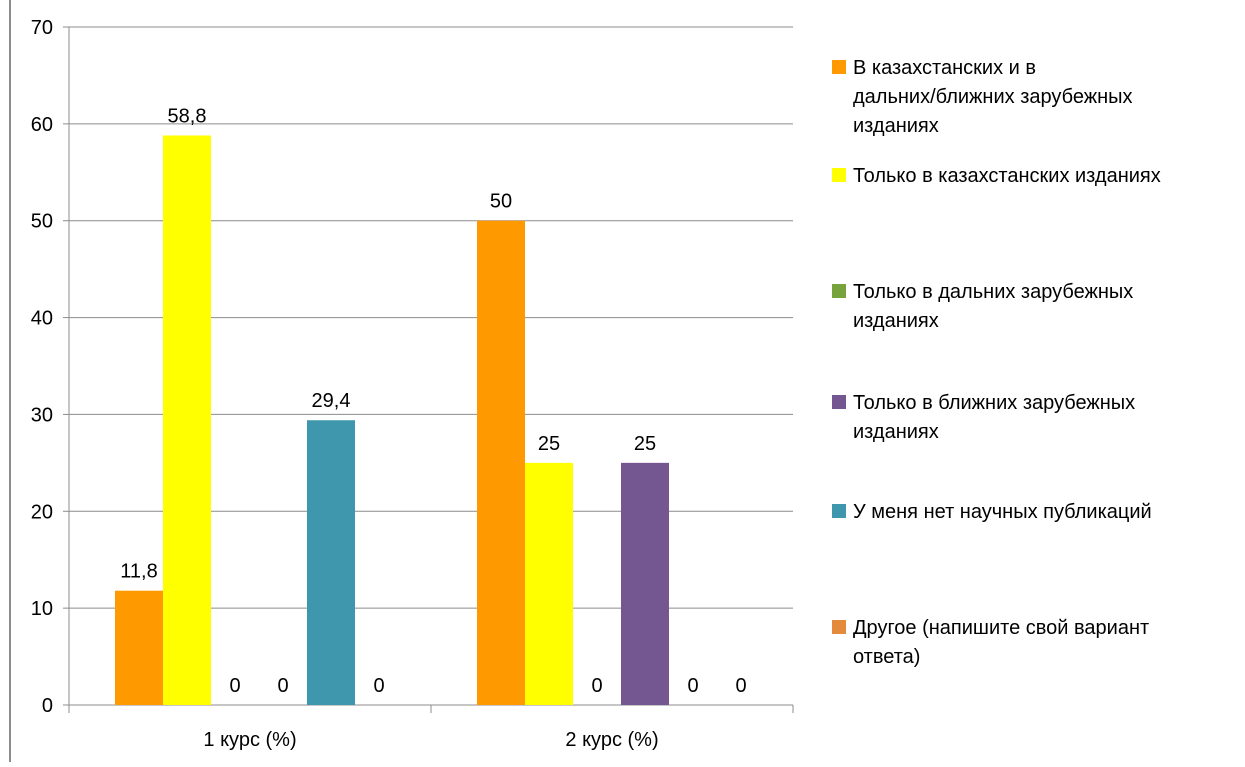 Image resolution: width=1245 pixels, height=767 pixels. Describe the element at coordinates (42, 222) in the screenshot. I see `y-tick-label: 50` at that location.